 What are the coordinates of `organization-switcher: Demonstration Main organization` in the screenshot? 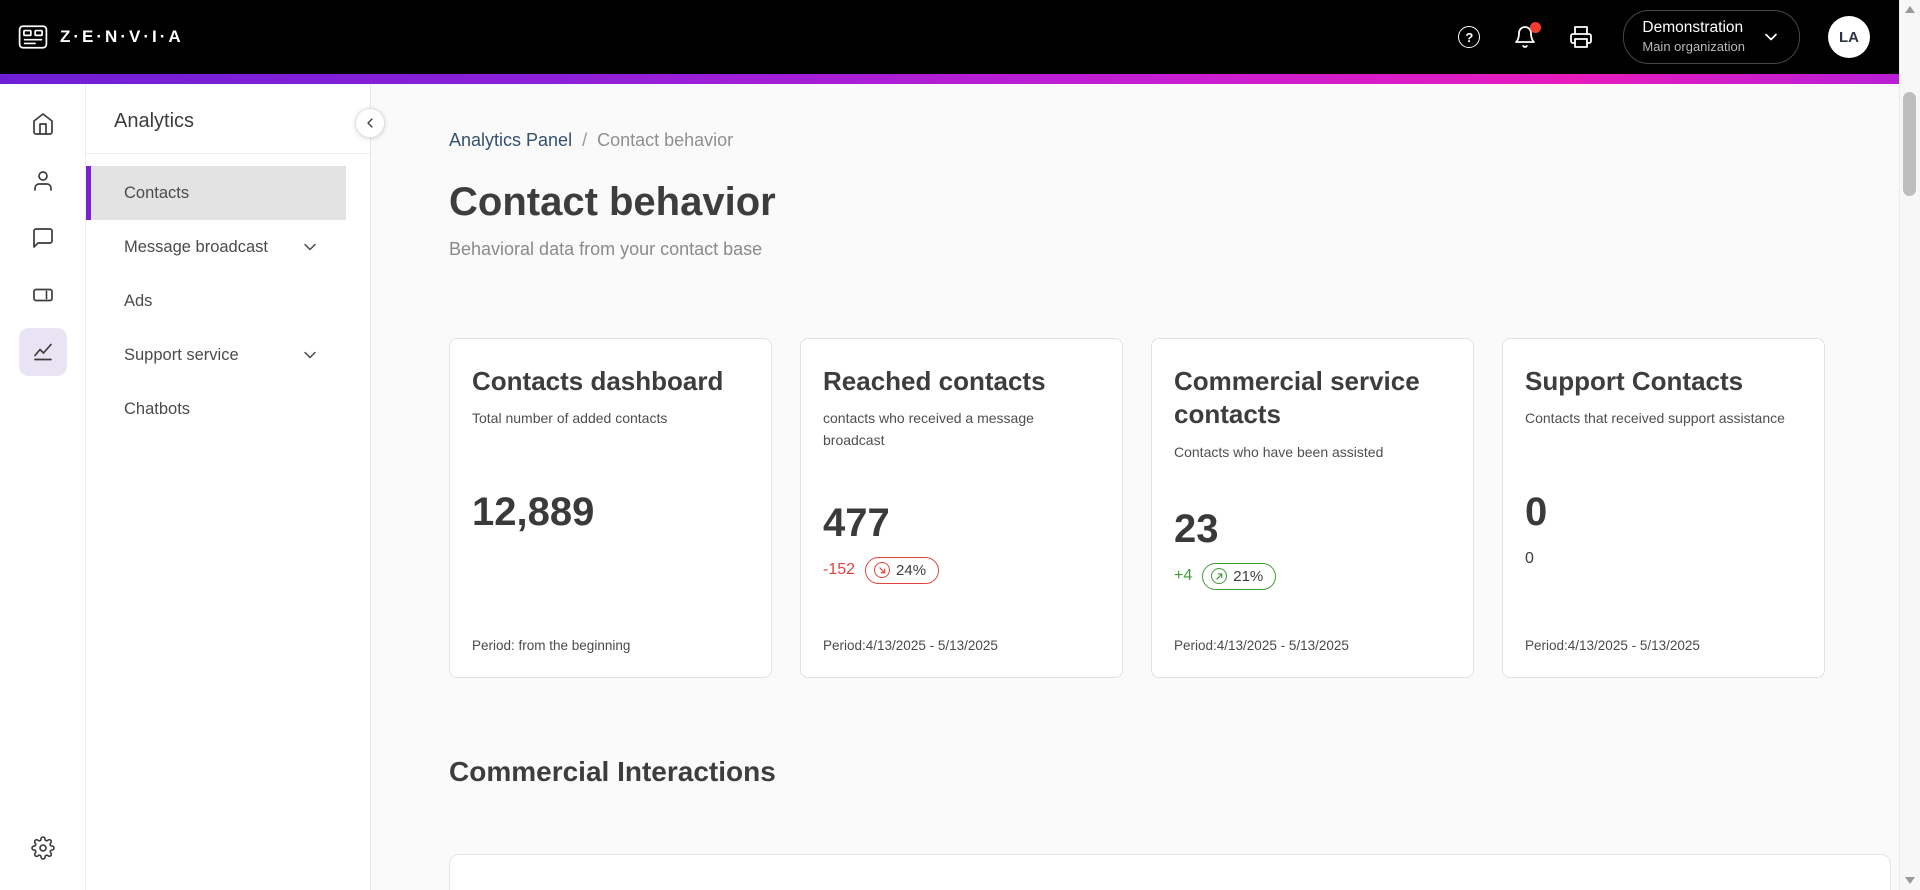 It's located at (1711, 37).